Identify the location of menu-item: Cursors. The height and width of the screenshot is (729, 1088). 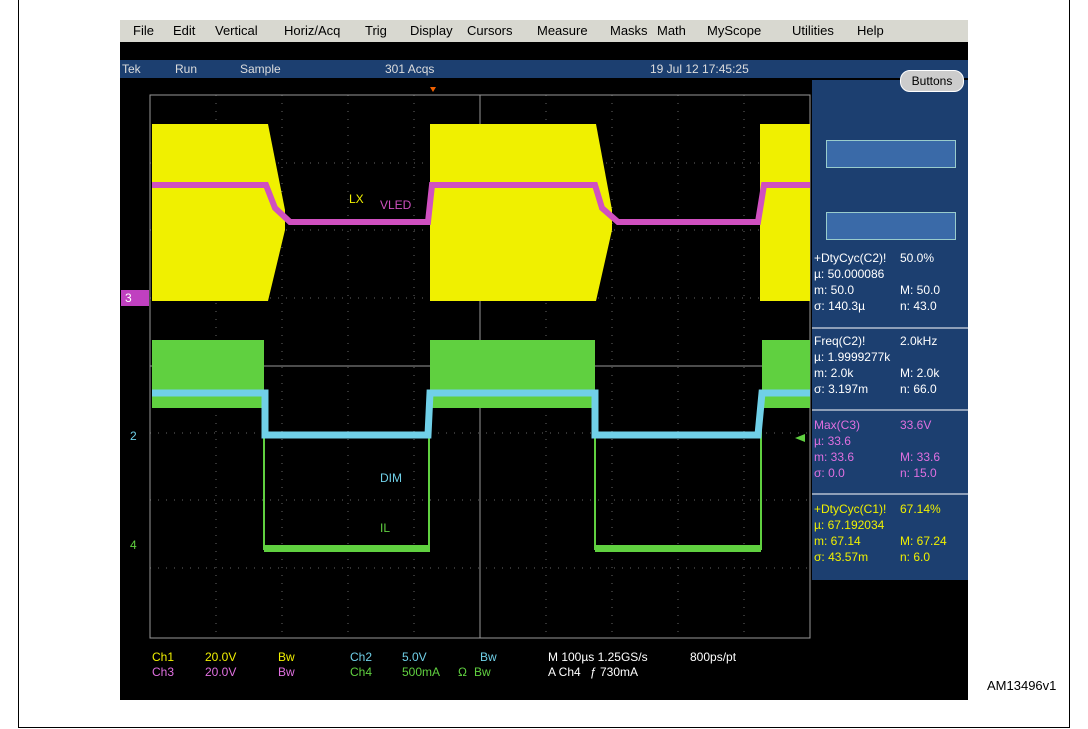
(490, 30).